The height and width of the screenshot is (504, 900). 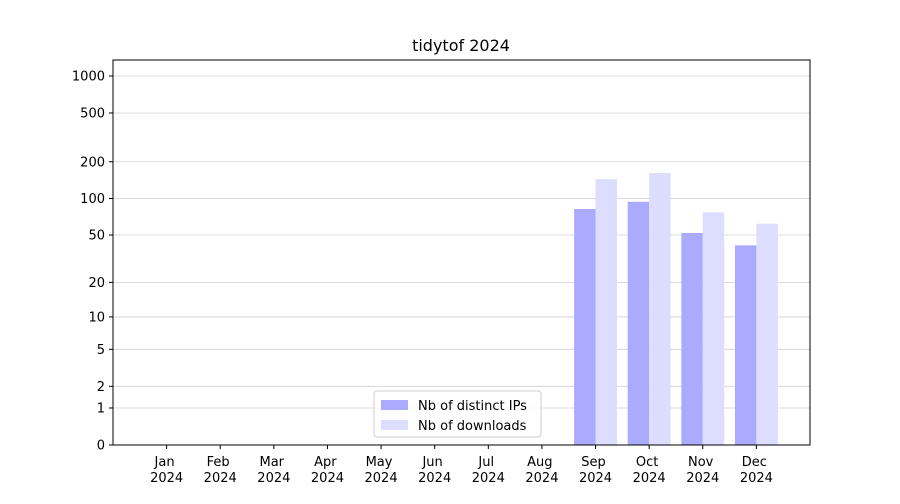 What do you see at coordinates (542, 462) in the screenshot?
I see `x-tick-label-line: Aug` at bounding box center [542, 462].